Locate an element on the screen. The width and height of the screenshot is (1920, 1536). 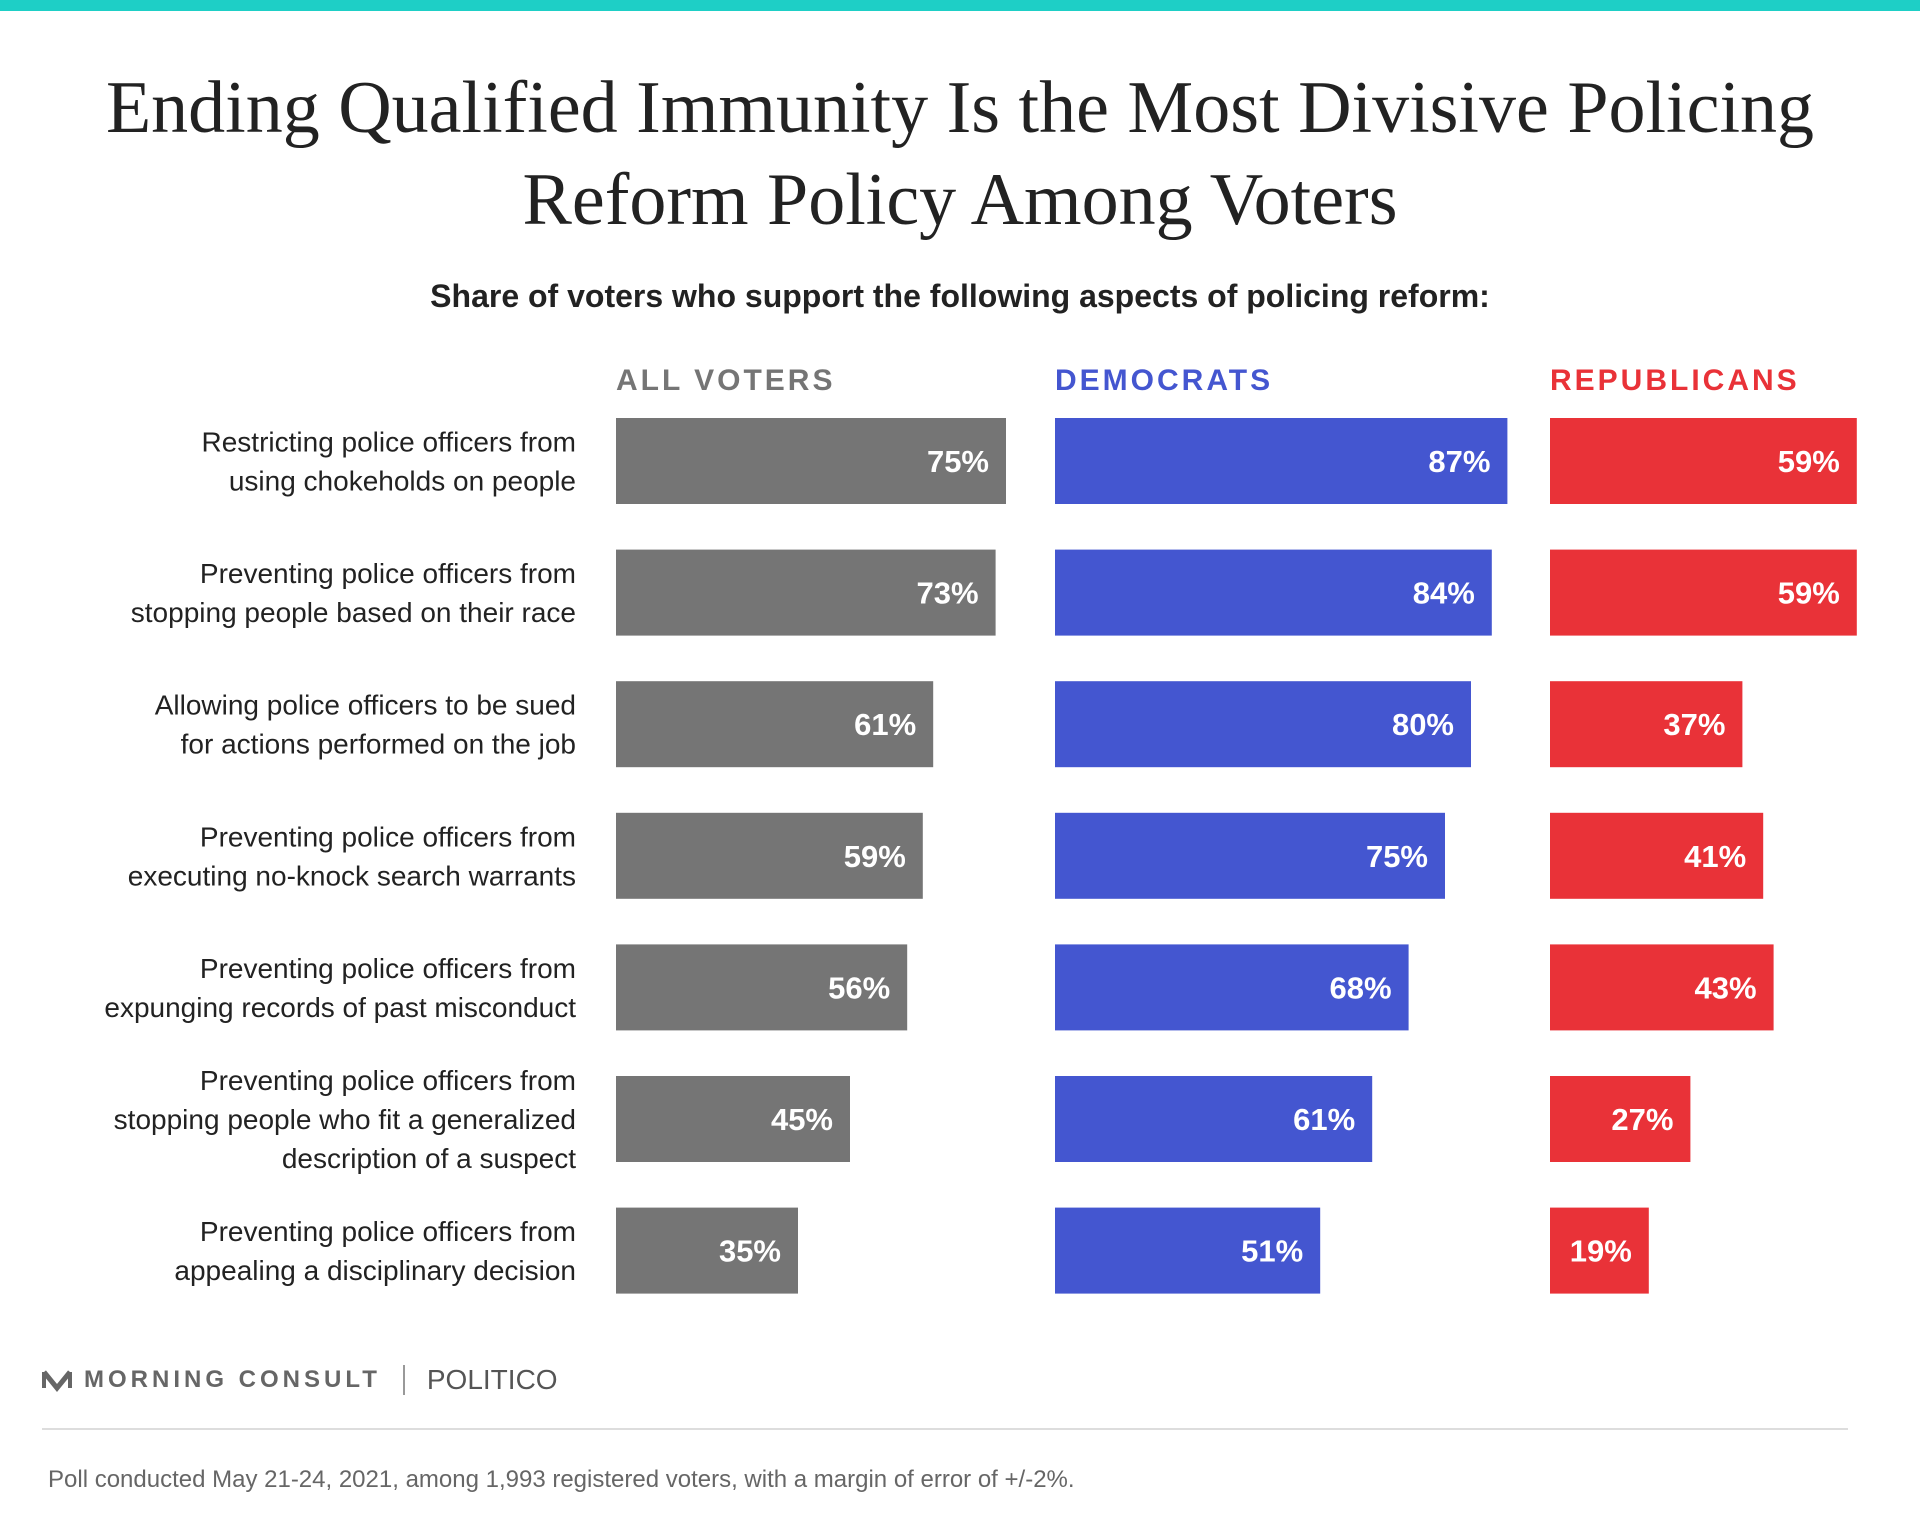
row-label: using chokeholds on people is located at coordinates (402, 481).